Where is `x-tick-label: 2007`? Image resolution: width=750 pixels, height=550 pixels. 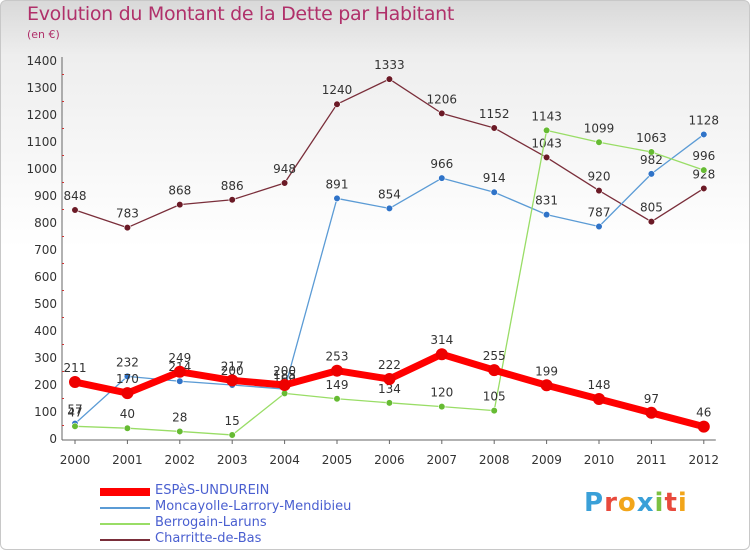
x-tick-label: 2007 is located at coordinates (442, 460).